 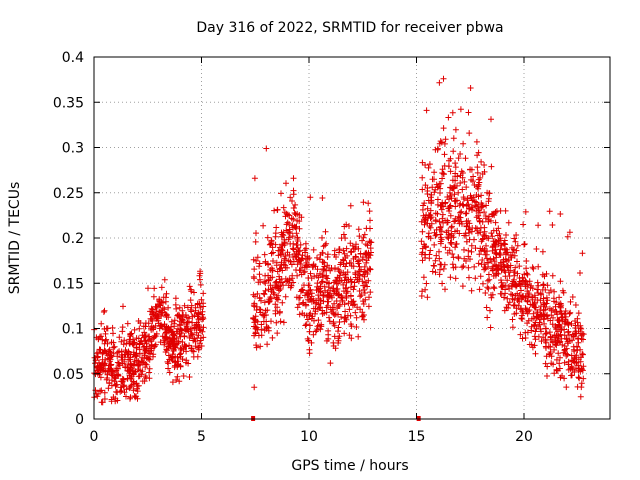 What do you see at coordinates (417, 437) in the screenshot?
I see `x-tick-label: 15` at bounding box center [417, 437].